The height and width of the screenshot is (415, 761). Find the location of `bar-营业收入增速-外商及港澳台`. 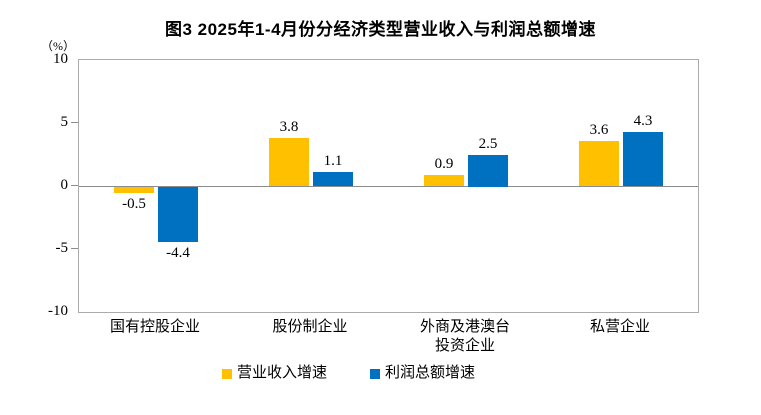

bar-营业收入增速-外商及港澳台 is located at coordinates (444, 180).